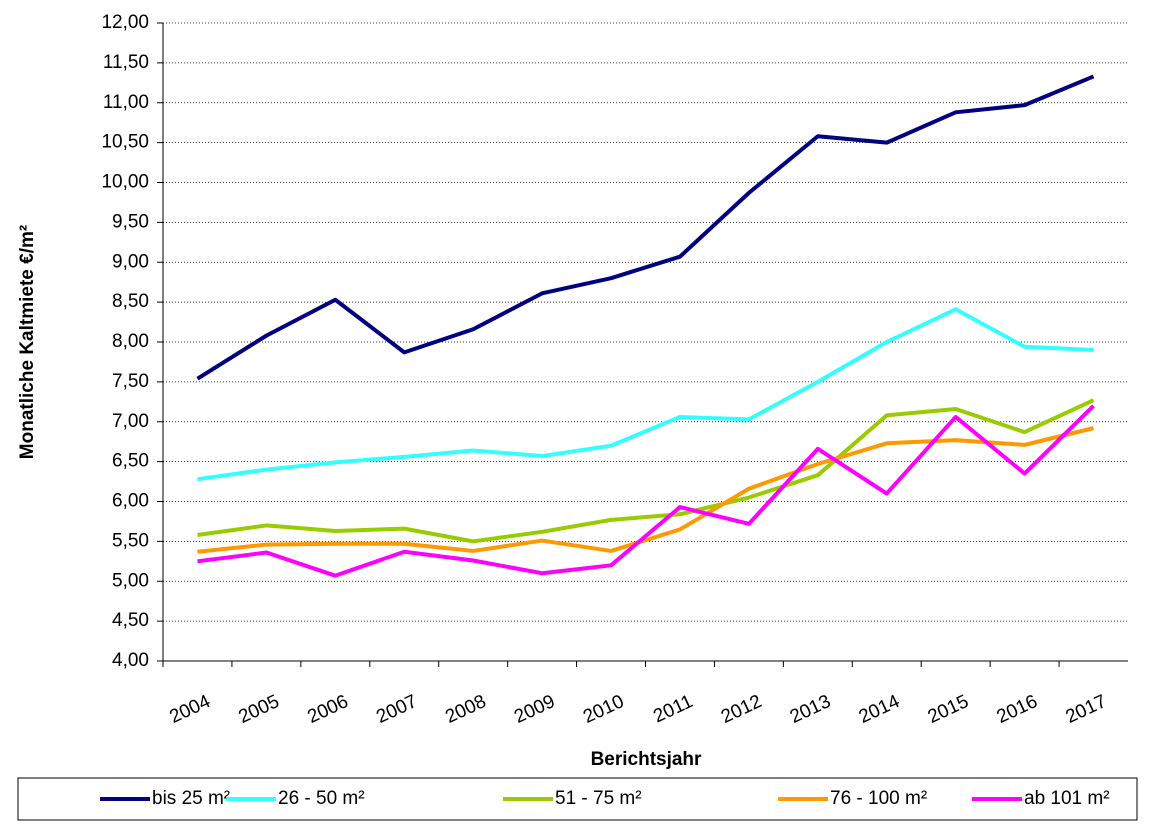  I want to click on x-tick-label: 2014, so click(880, 709).